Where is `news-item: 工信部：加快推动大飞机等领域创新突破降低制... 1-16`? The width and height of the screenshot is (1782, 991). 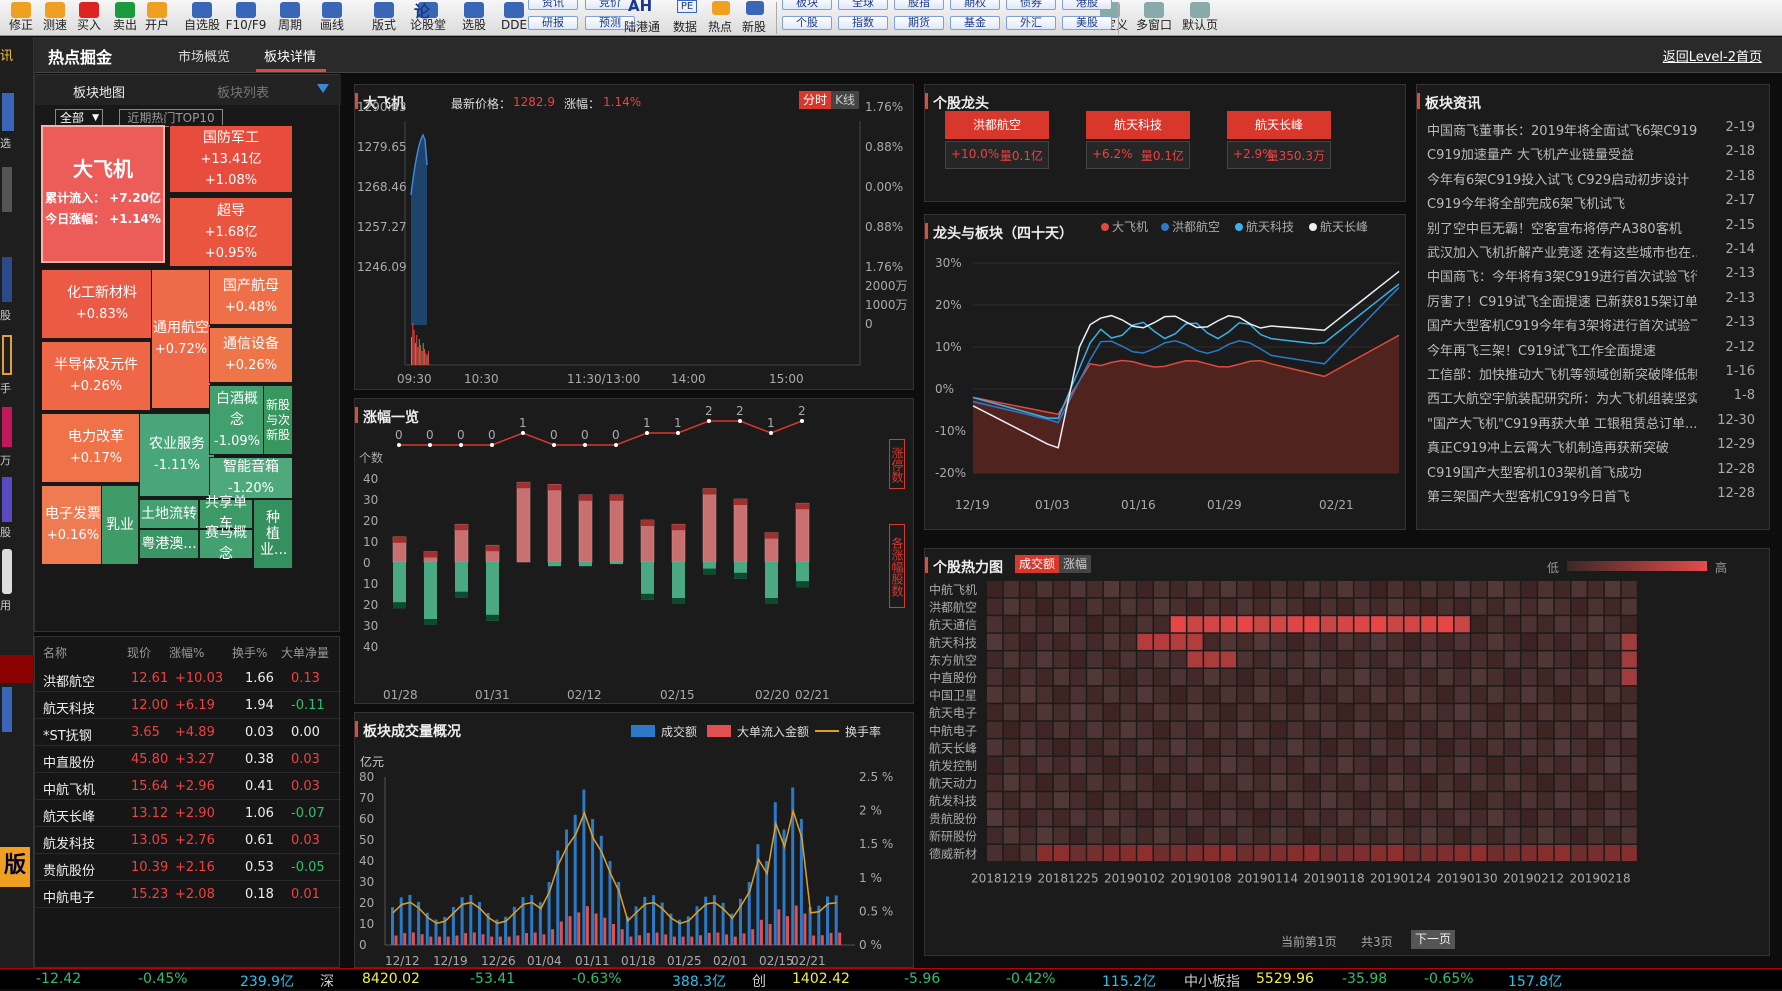
news-item: 工信部：加快推动大飞机等领域创新突破降低制... 1-16 is located at coordinates (1590, 371).